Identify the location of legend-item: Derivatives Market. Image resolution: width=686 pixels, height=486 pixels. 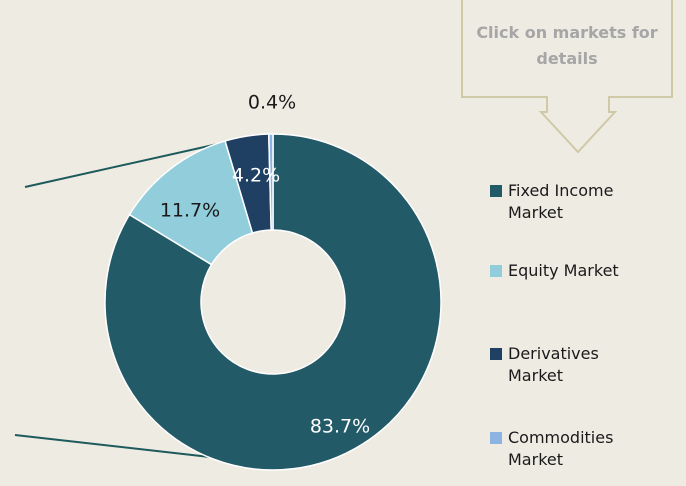
(585, 365).